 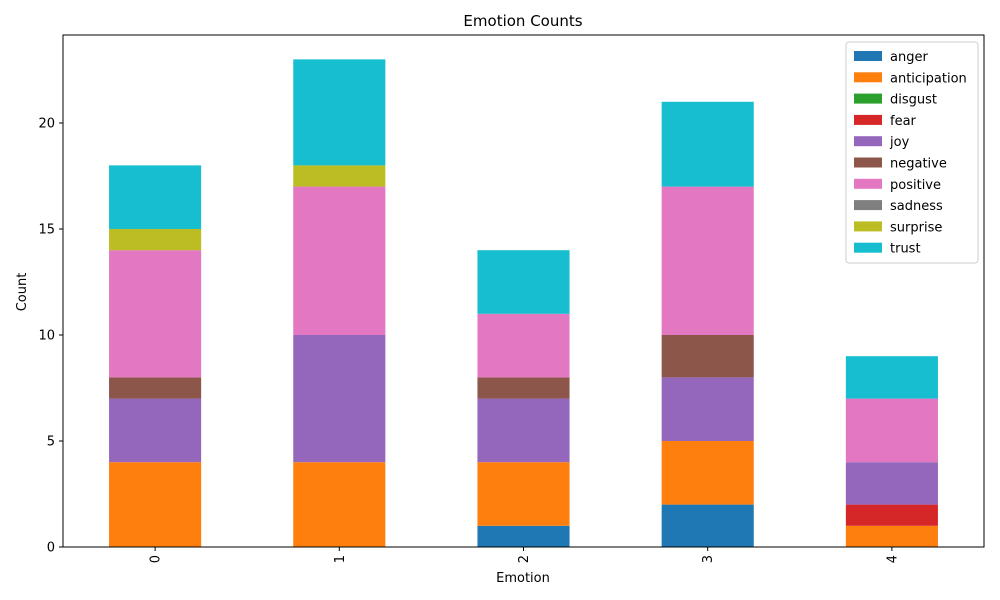 What do you see at coordinates (523, 578) in the screenshot?
I see `x-axis-label: Emotion` at bounding box center [523, 578].